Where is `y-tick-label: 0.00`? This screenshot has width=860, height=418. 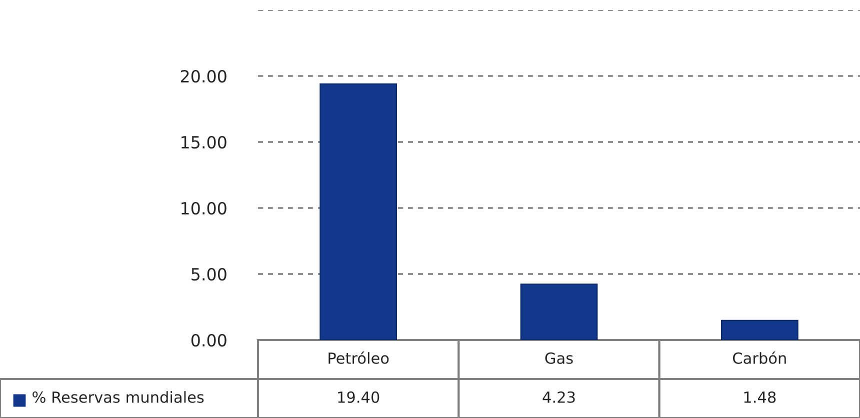 y-tick-label: 0.00 is located at coordinates (208, 340).